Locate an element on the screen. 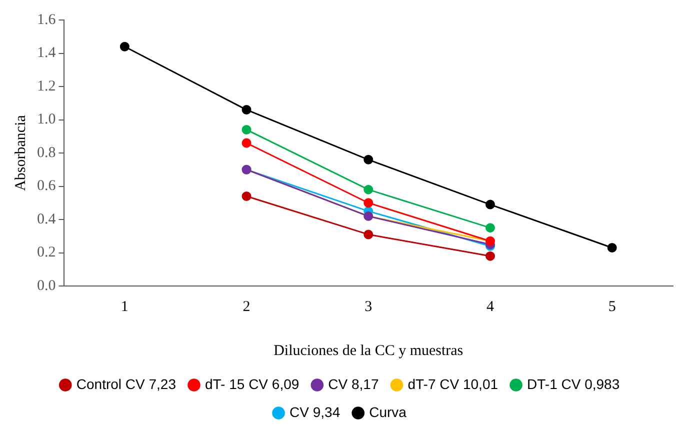 This screenshot has height=438, width=691. y-tick-label: 1.2 is located at coordinates (46, 86).